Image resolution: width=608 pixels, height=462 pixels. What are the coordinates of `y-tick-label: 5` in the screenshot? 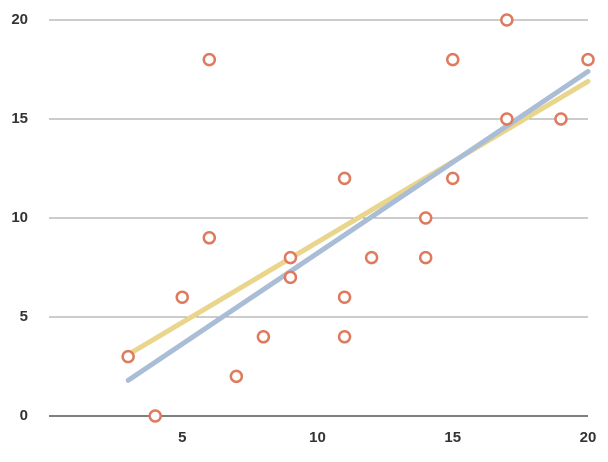 It's located at (24, 316).